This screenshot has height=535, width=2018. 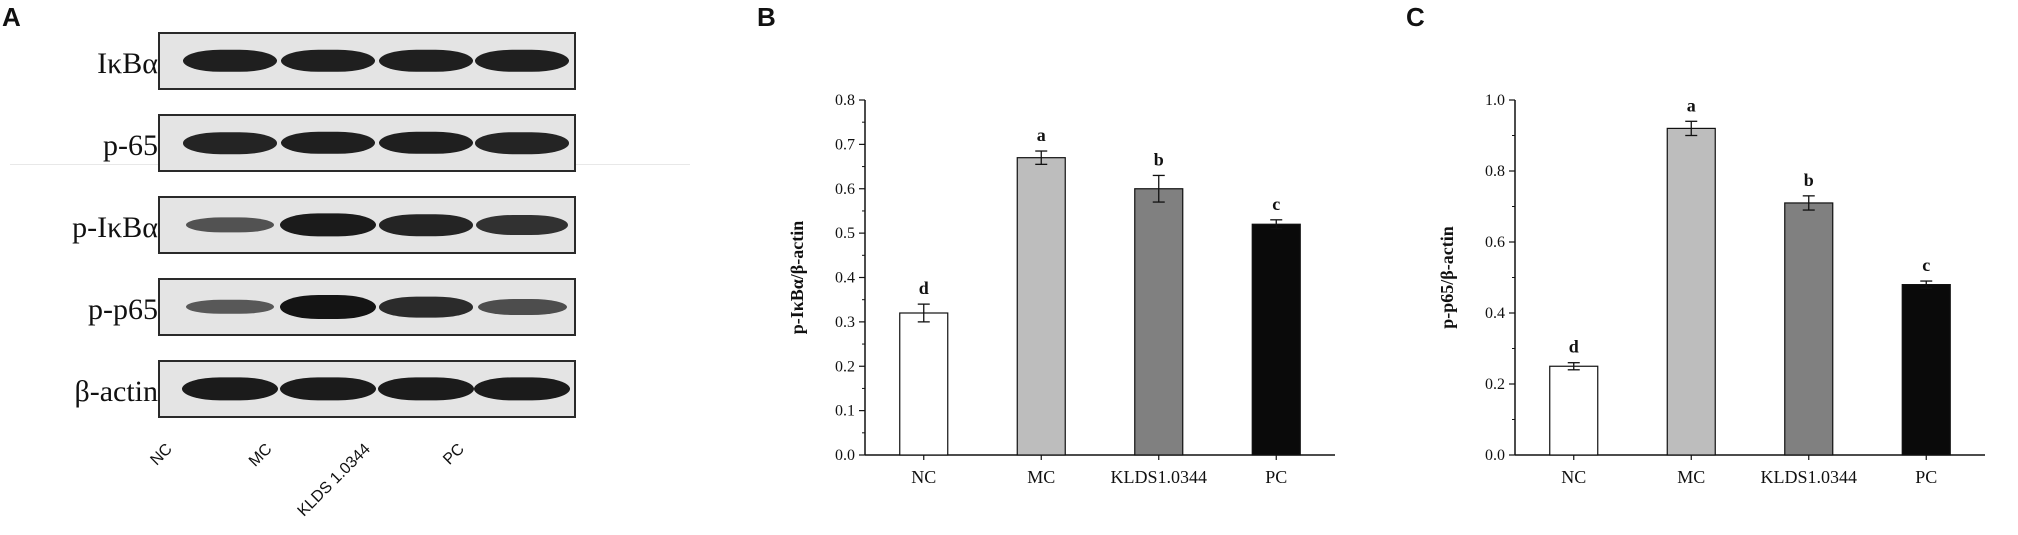 I want to click on chart-b-y-tick-label: 0.1, so click(x=845, y=411).